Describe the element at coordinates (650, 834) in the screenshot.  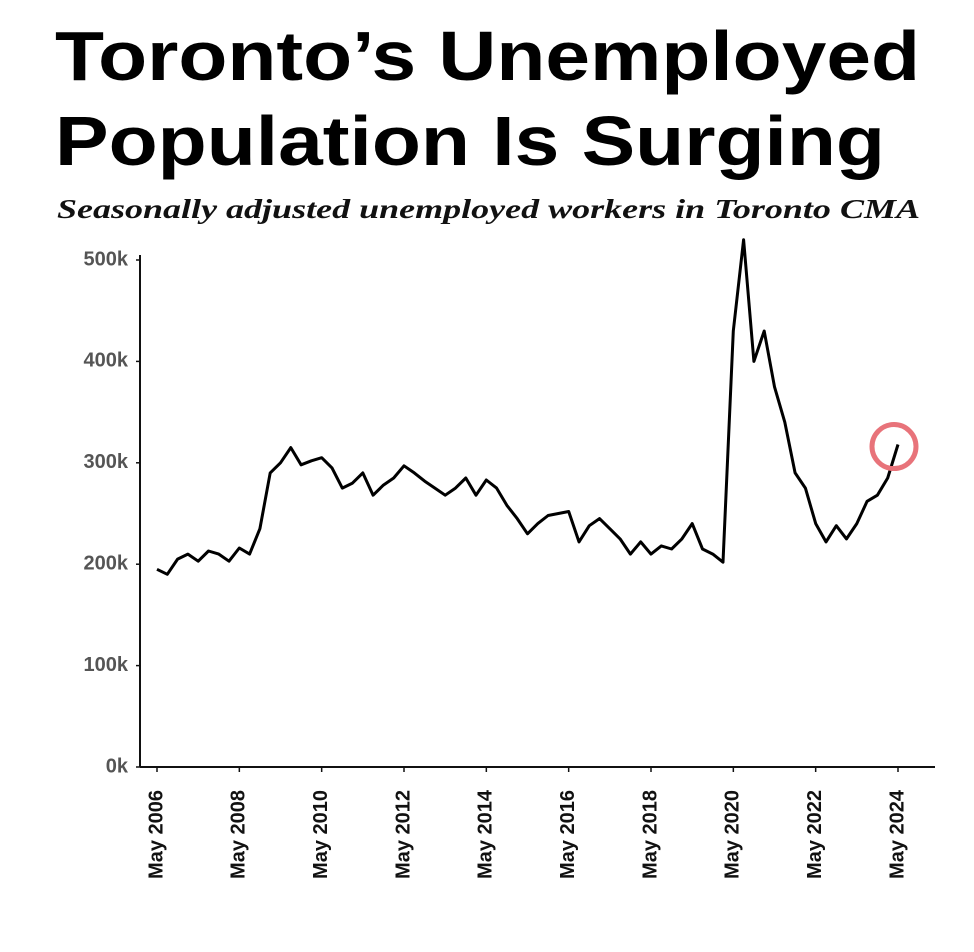
I see `x-tick-label: May 2018` at that location.